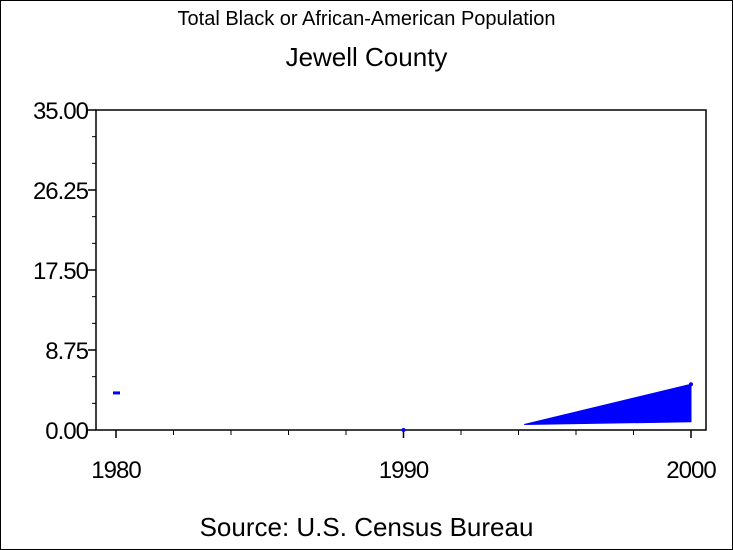  I want to click on x-tick-label: 2000, so click(691, 470).